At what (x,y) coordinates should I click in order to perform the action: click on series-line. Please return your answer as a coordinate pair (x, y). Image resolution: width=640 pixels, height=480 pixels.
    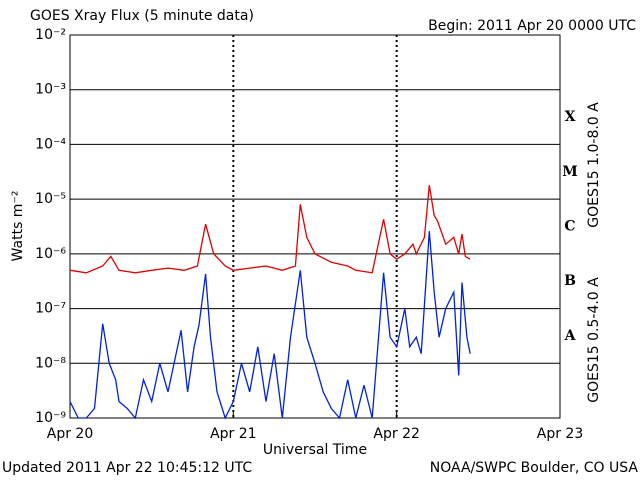
    Looking at the image, I should click on (270, 229).